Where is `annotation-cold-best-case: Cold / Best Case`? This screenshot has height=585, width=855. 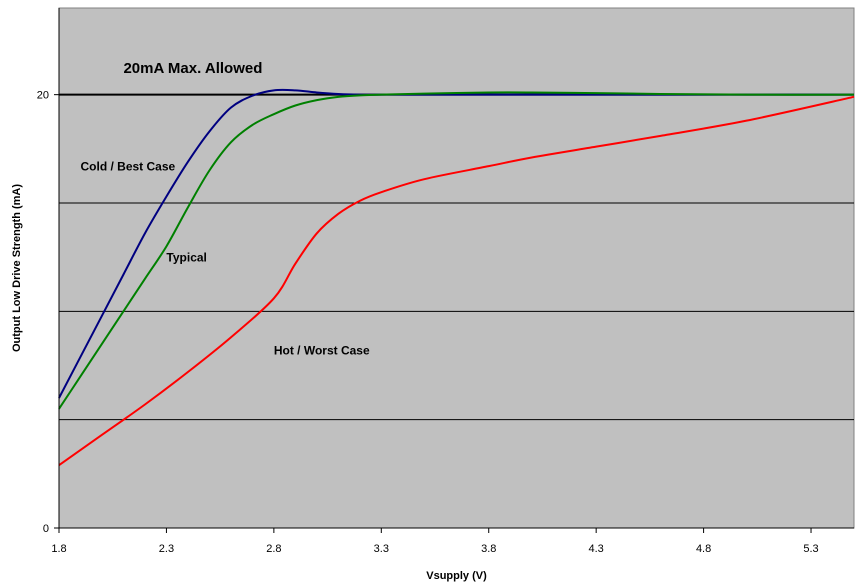 annotation-cold-best-case: Cold / Best Case is located at coordinates (127, 167).